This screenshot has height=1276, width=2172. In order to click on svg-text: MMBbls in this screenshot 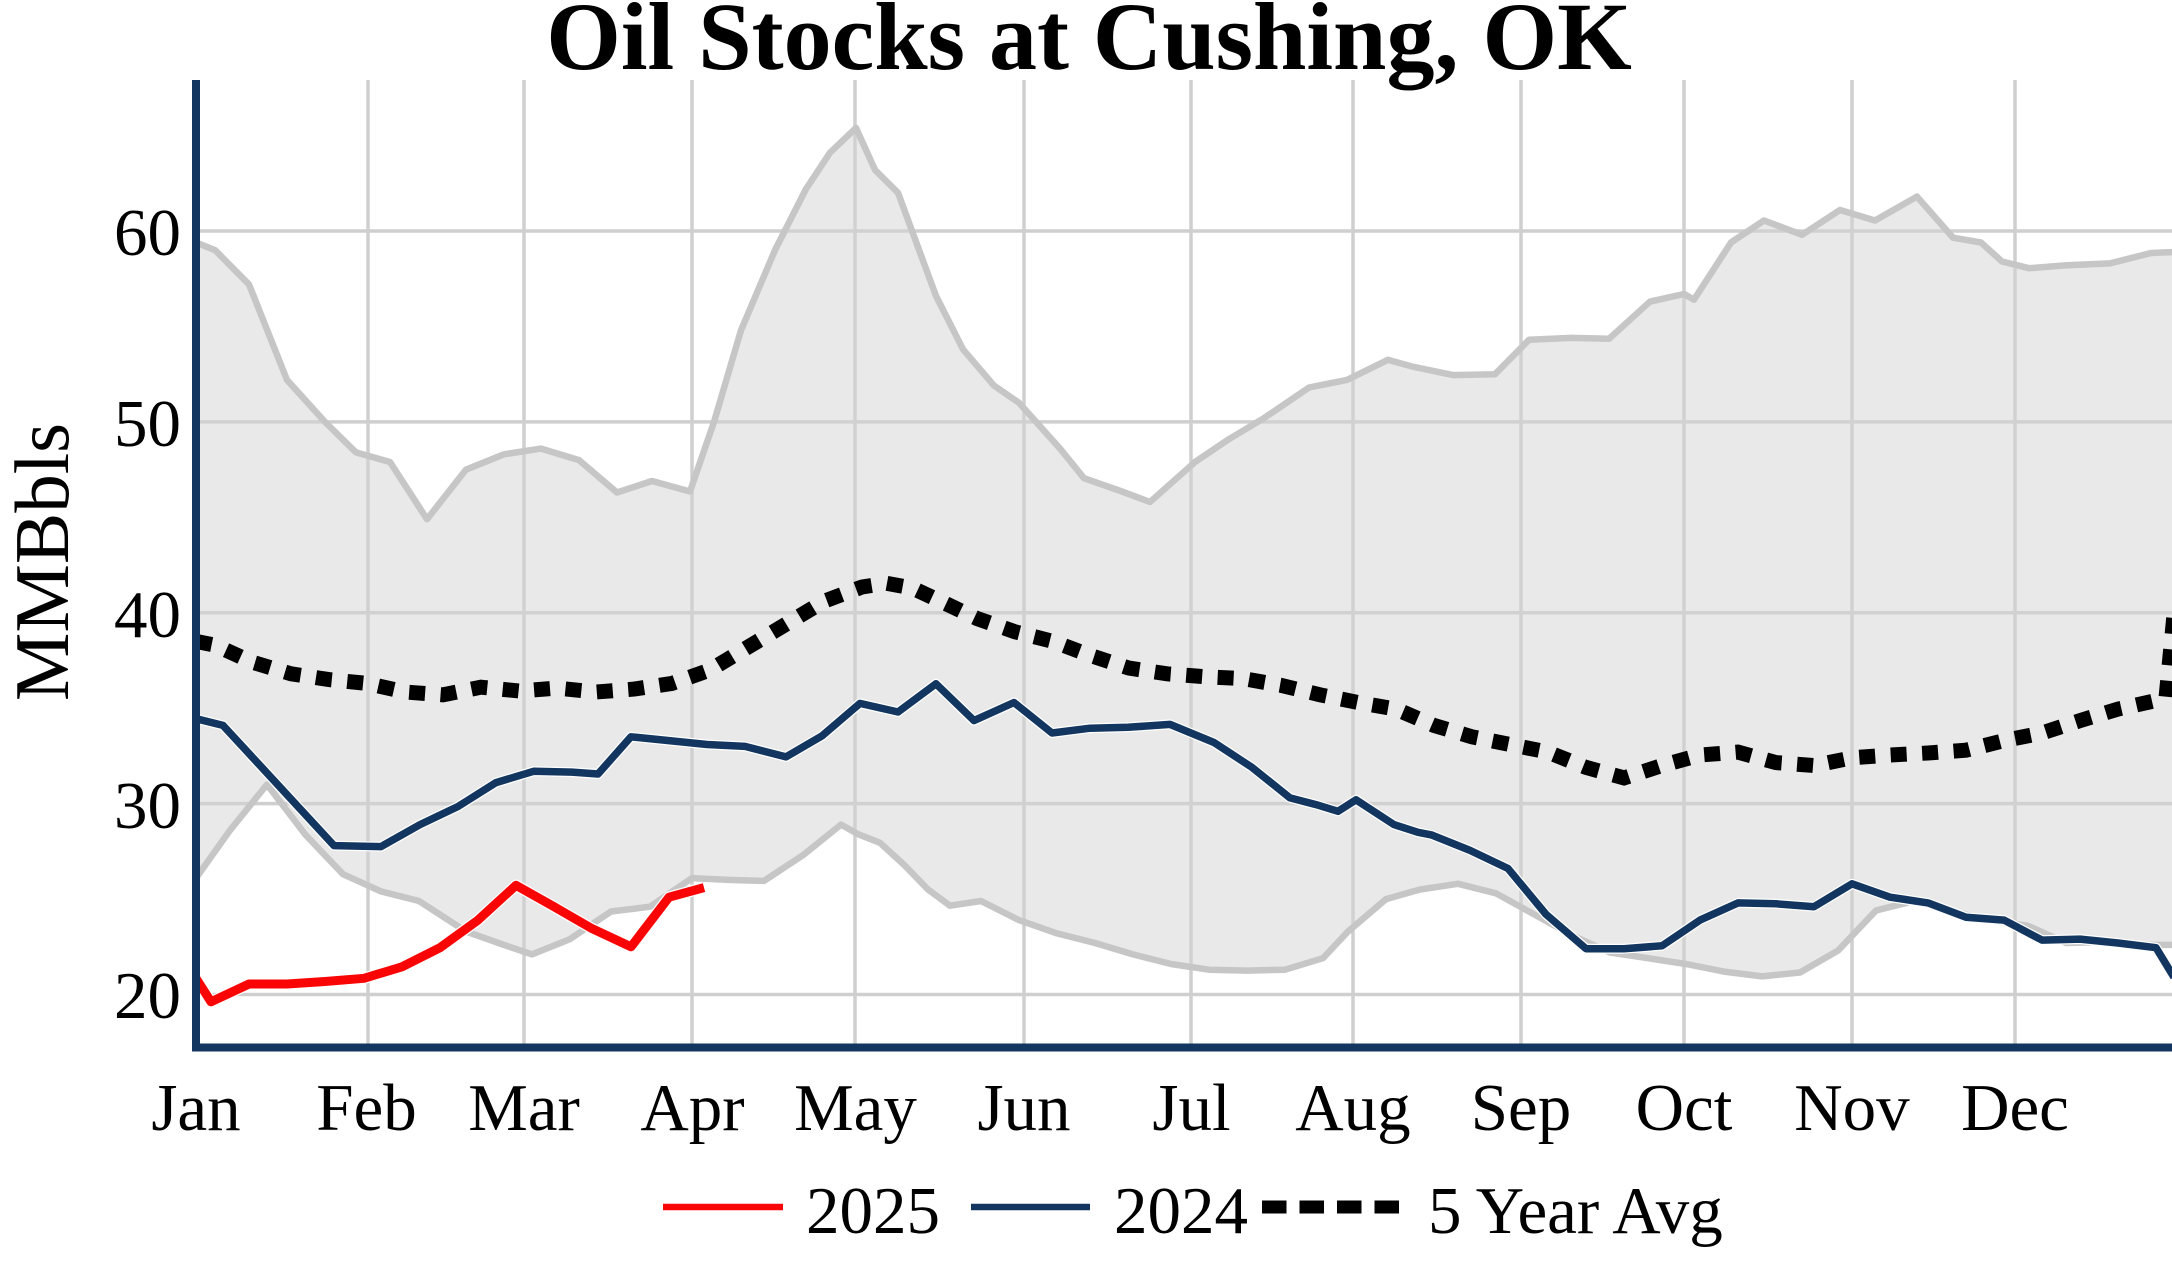, I will do `click(42, 562)`.